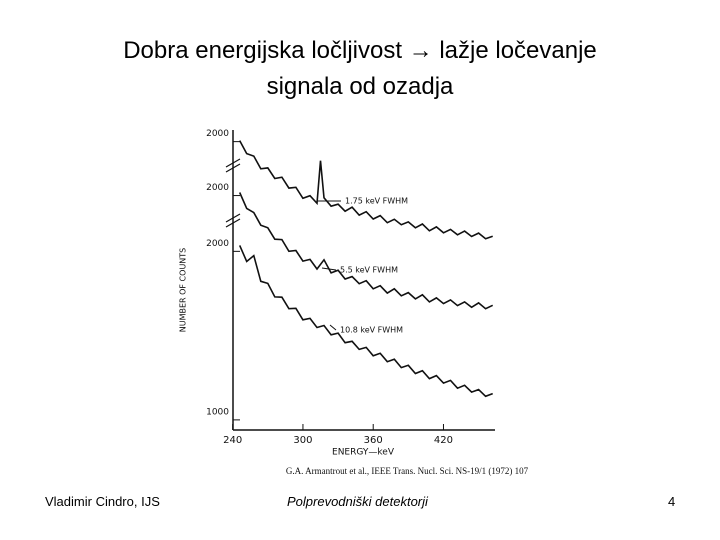 The image size is (720, 540). Describe the element at coordinates (373, 440) in the screenshot. I see `x-tick-label: 360` at that location.